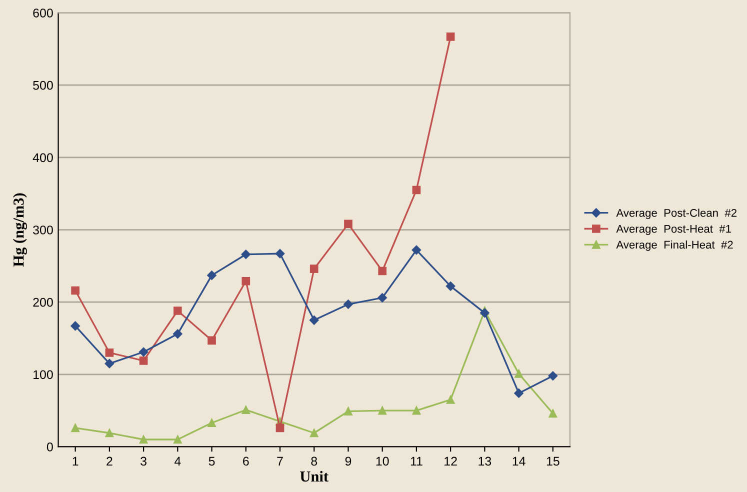  Describe the element at coordinates (280, 461) in the screenshot. I see `x-tick-label: 7` at that location.